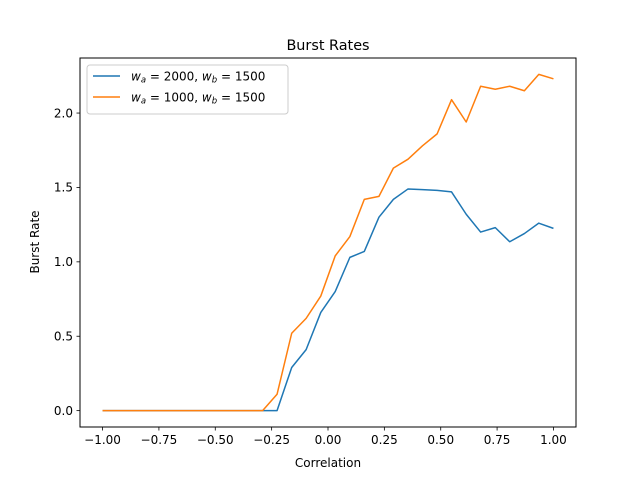  What do you see at coordinates (174, 77) in the screenshot?
I see `legend-label-part: = 2000,` at bounding box center [174, 77].